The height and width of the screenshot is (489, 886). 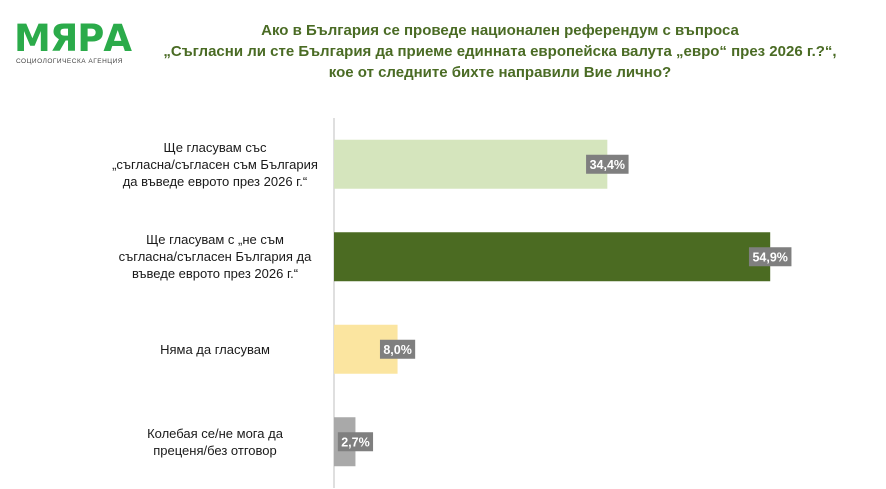 I want to click on category-label-3-line-1: Няма да гласувам, so click(x=215, y=349).